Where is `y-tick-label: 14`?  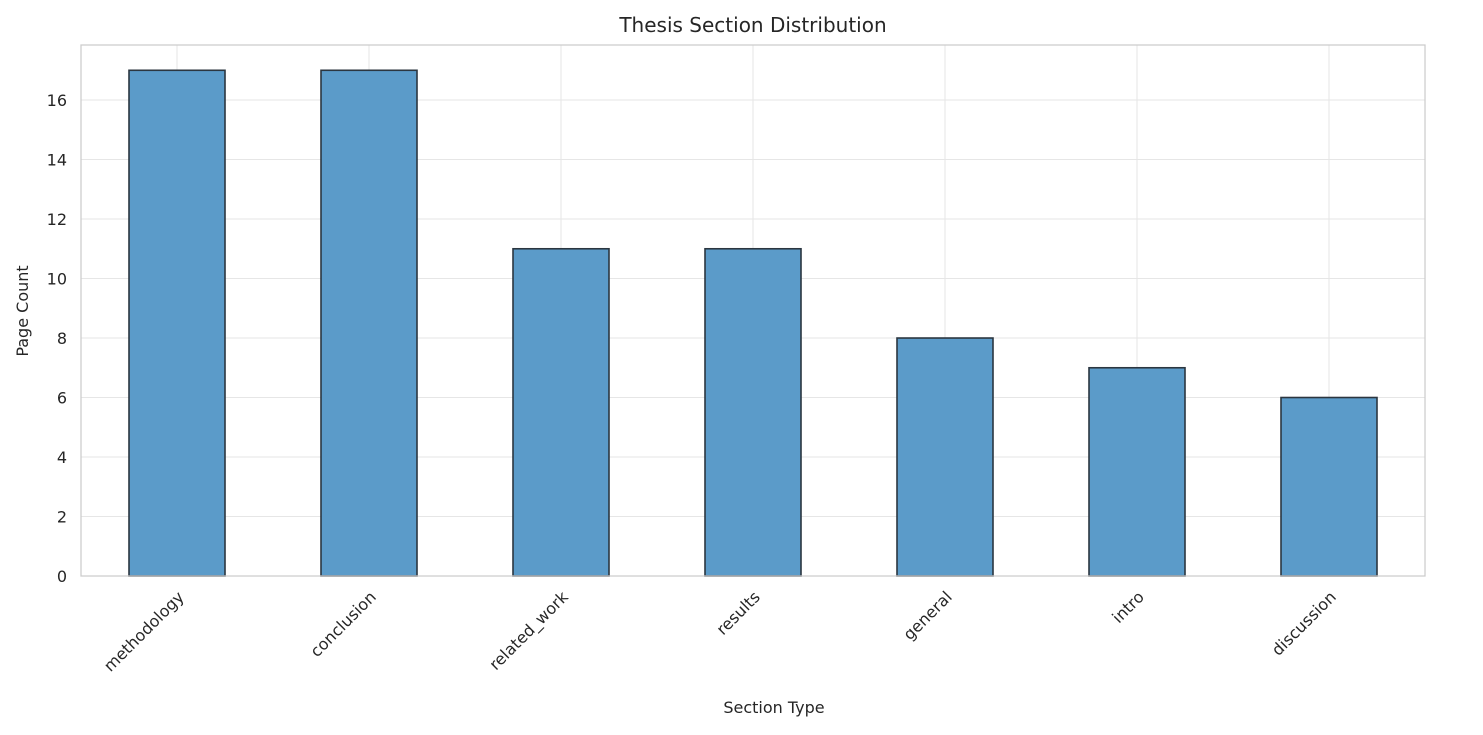 y-tick-label: 14 is located at coordinates (57, 160).